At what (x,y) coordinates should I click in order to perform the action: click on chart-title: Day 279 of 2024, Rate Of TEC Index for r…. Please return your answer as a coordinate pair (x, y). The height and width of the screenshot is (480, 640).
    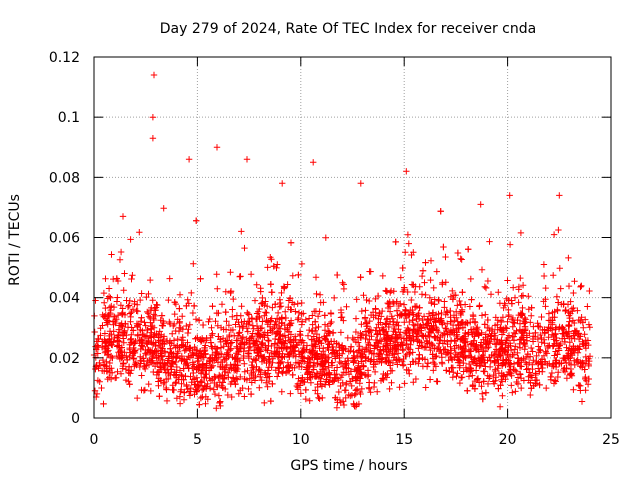
    Looking at the image, I should click on (348, 29).